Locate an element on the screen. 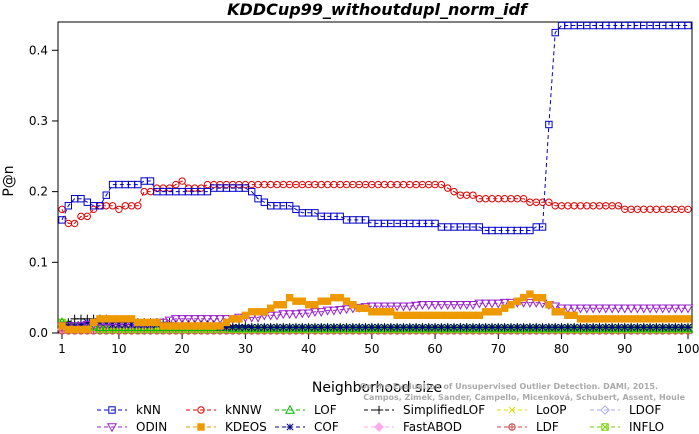 This screenshot has height=434, width=699. series-kdeos is located at coordinates (375, 312).